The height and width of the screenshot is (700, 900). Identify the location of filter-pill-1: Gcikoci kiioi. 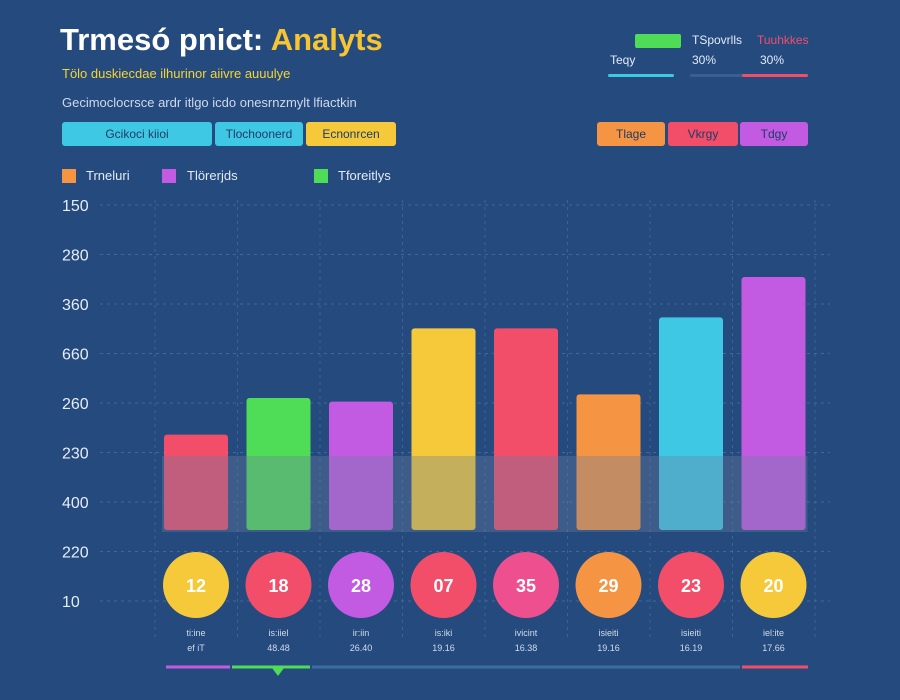
(137, 134).